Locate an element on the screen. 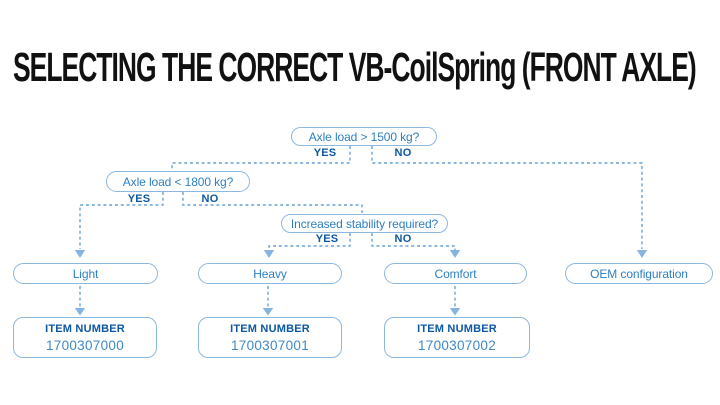 This screenshot has width=720, height=405. decision-question: Increased stability required? is located at coordinates (364, 223).